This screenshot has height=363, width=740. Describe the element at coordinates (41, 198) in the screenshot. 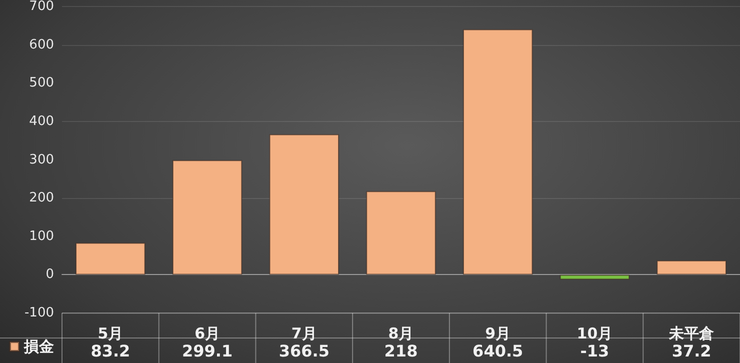

I see `y-tick-label: 200` at that location.